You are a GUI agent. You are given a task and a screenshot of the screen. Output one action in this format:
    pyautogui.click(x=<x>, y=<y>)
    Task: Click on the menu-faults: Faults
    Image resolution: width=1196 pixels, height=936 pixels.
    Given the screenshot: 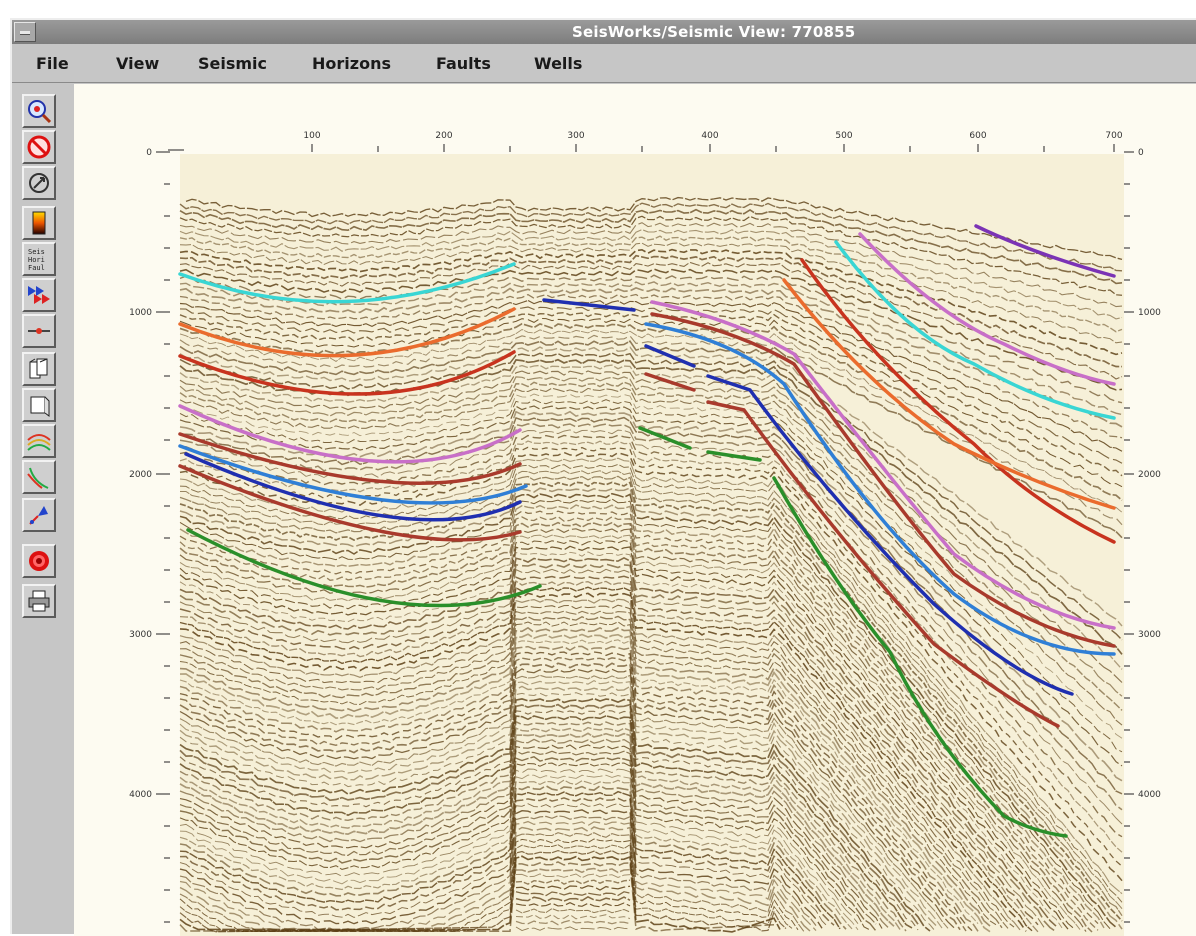 What is the action you would take?
    pyautogui.click(x=463, y=63)
    